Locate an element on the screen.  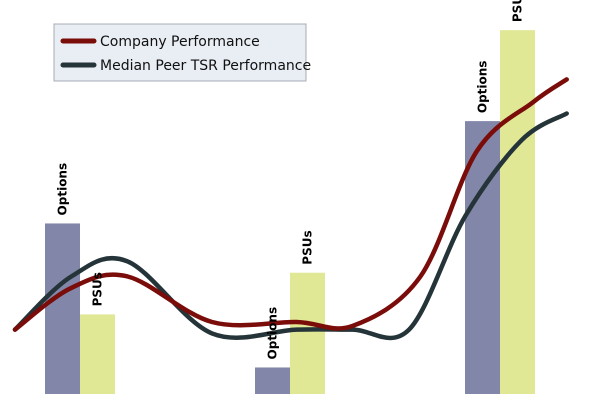
legend-label-company-performance: Company Performance is located at coordinates (180, 42).